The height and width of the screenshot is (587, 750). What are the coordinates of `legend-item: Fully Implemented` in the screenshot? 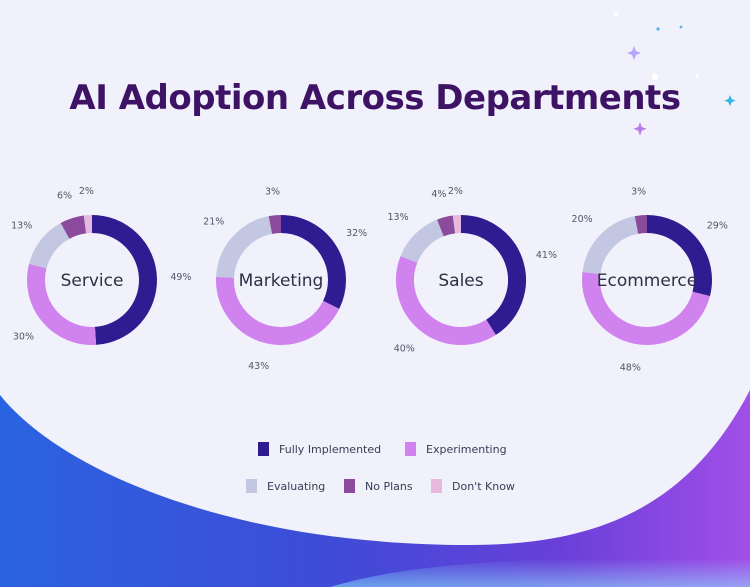 It's located at (319, 449).